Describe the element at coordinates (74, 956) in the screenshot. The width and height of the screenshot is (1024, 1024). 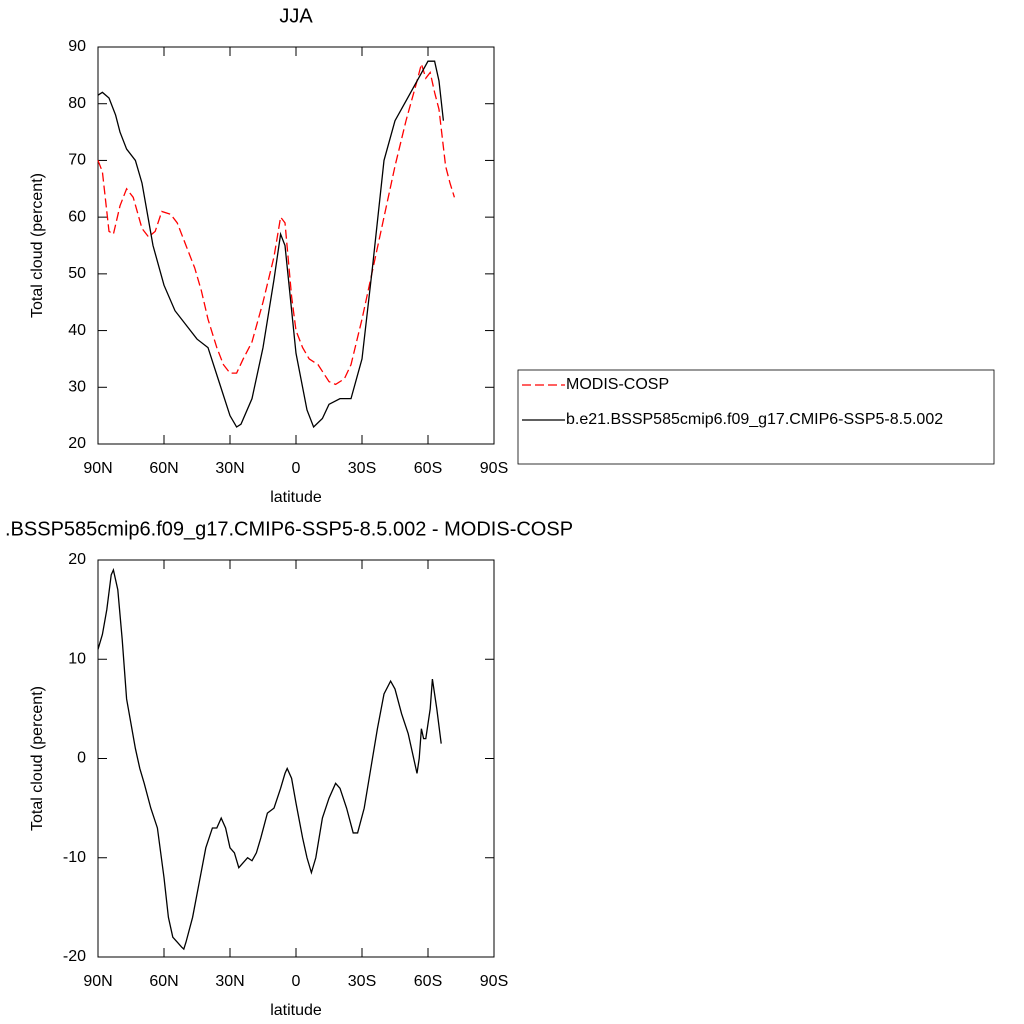
I see `y-tick-label: -20` at that location.